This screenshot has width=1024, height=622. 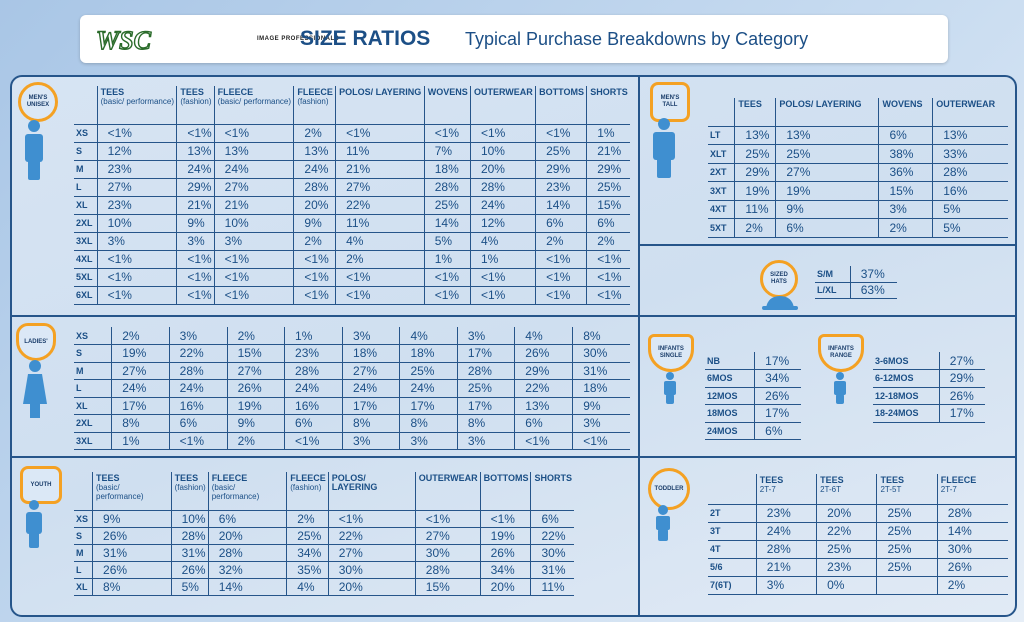 What do you see at coordinates (352, 336) in the screenshot?
I see `table-row: XS 2% 3% 2% 1% 3% 4% 3% 4% 8%` at bounding box center [352, 336].